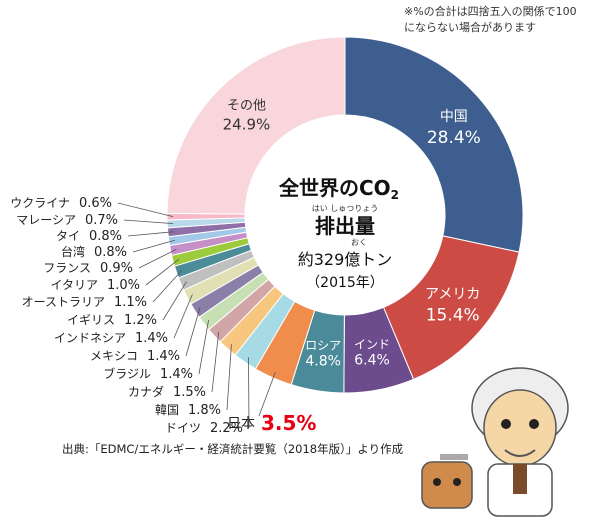 The image size is (590, 523). What do you see at coordinates (454, 117) in the screenshot?
I see `slice-label: 中国` at bounding box center [454, 117].